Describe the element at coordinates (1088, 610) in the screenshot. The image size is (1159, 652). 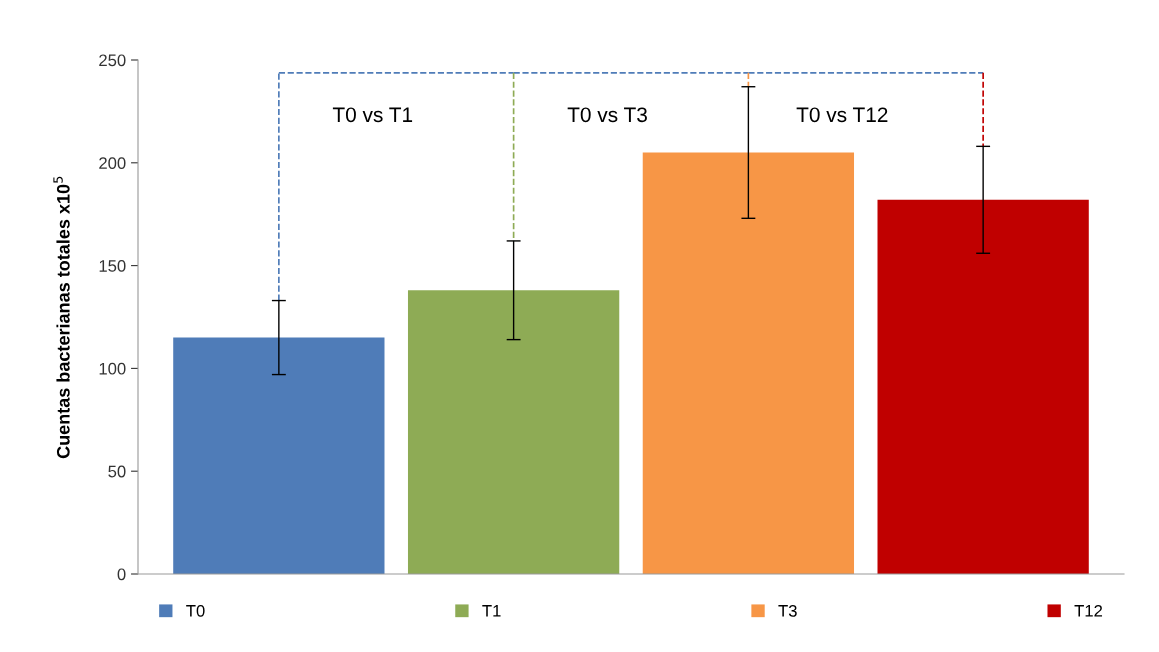
I see `legend-label: T12` at that location.